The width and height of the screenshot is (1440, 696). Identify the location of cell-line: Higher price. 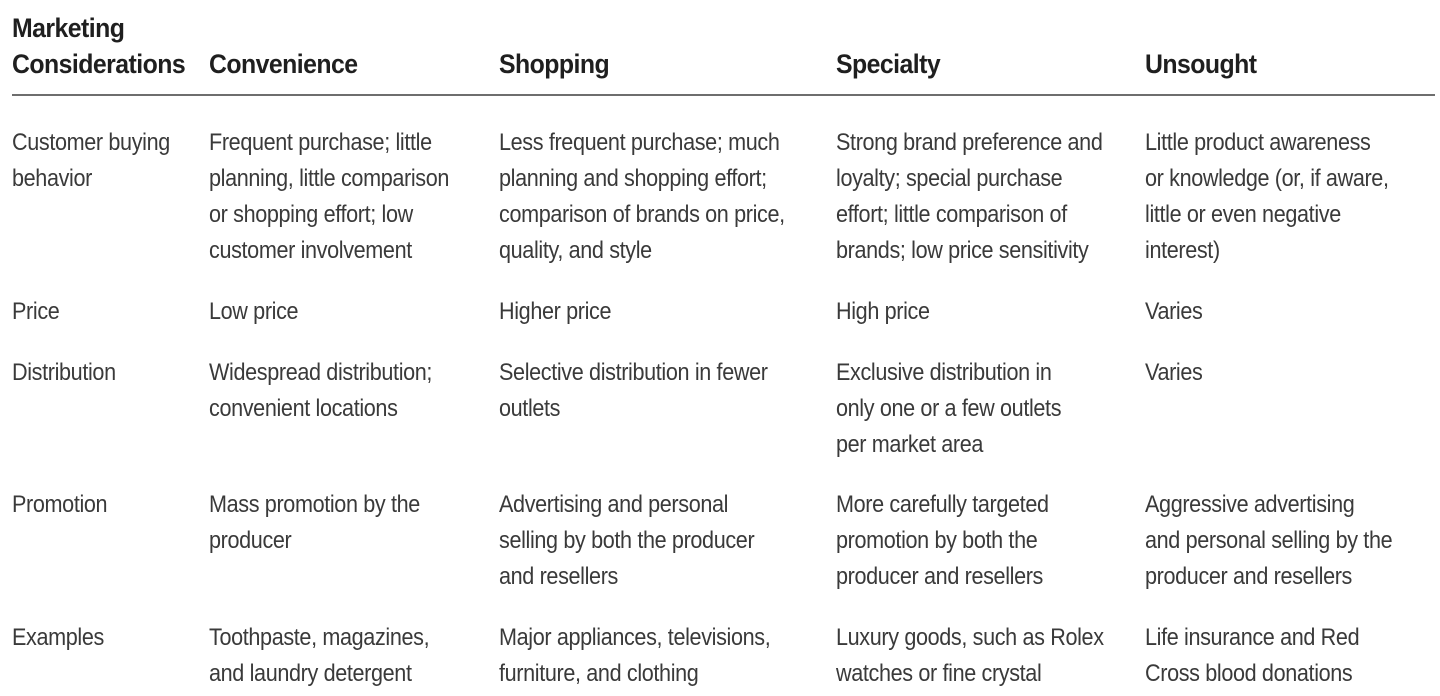
(555, 311).